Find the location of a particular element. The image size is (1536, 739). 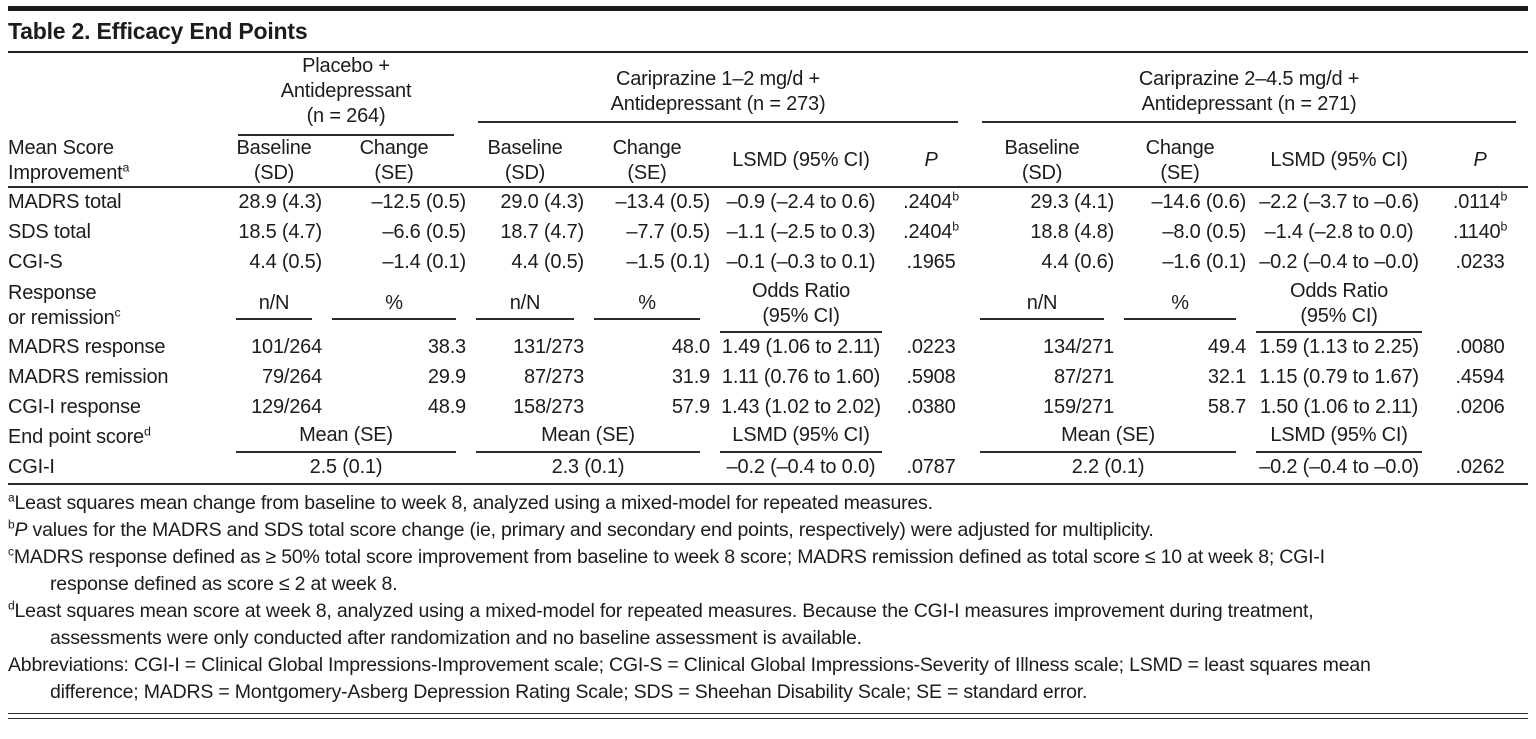

table-cell: 131/273 is located at coordinates (548, 346).